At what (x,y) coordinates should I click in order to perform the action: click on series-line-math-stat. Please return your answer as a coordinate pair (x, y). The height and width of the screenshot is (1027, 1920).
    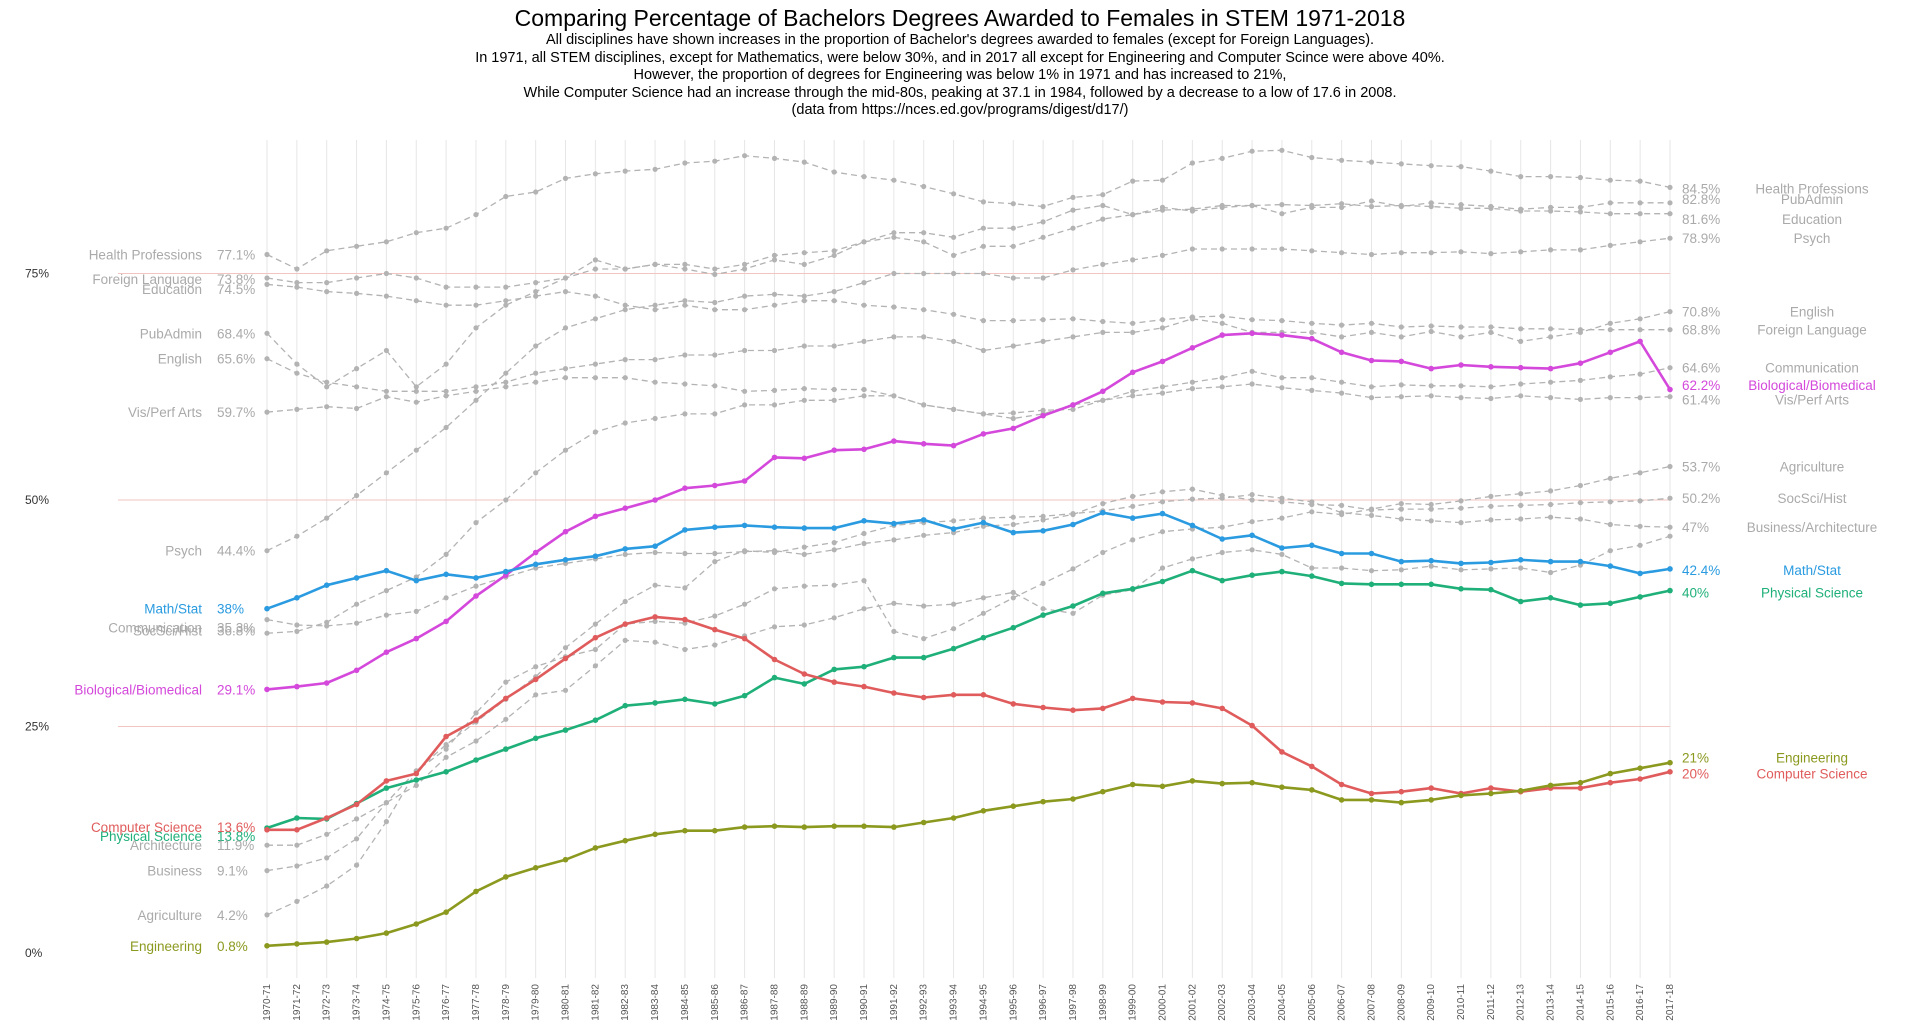
    Looking at the image, I should click on (968, 560).